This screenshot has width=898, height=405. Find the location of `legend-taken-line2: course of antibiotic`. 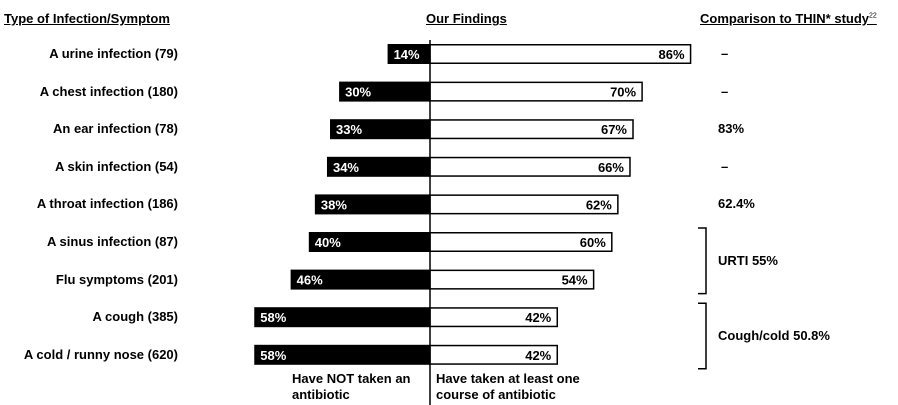

legend-taken-line2: course of antibiotic is located at coordinates (496, 394).